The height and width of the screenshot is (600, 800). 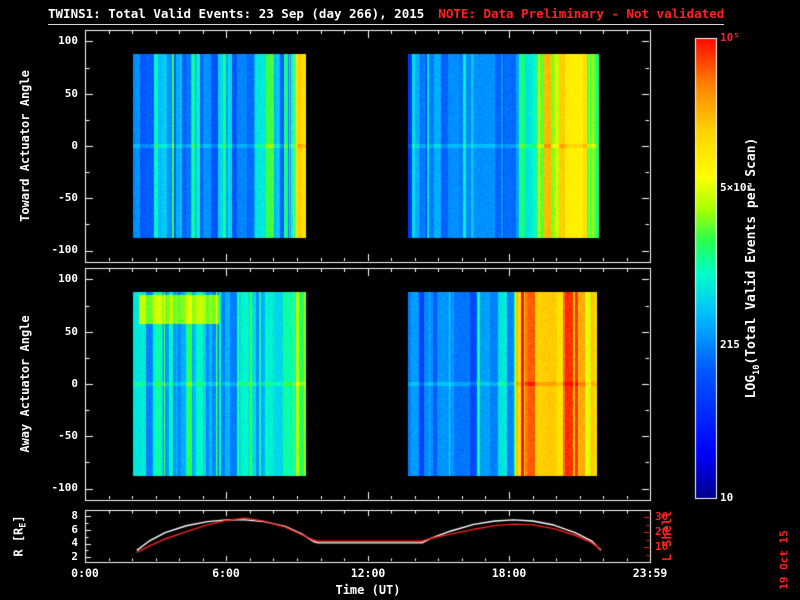 What do you see at coordinates (65, 249) in the screenshot?
I see `toward-ytick--100: -100` at bounding box center [65, 249].